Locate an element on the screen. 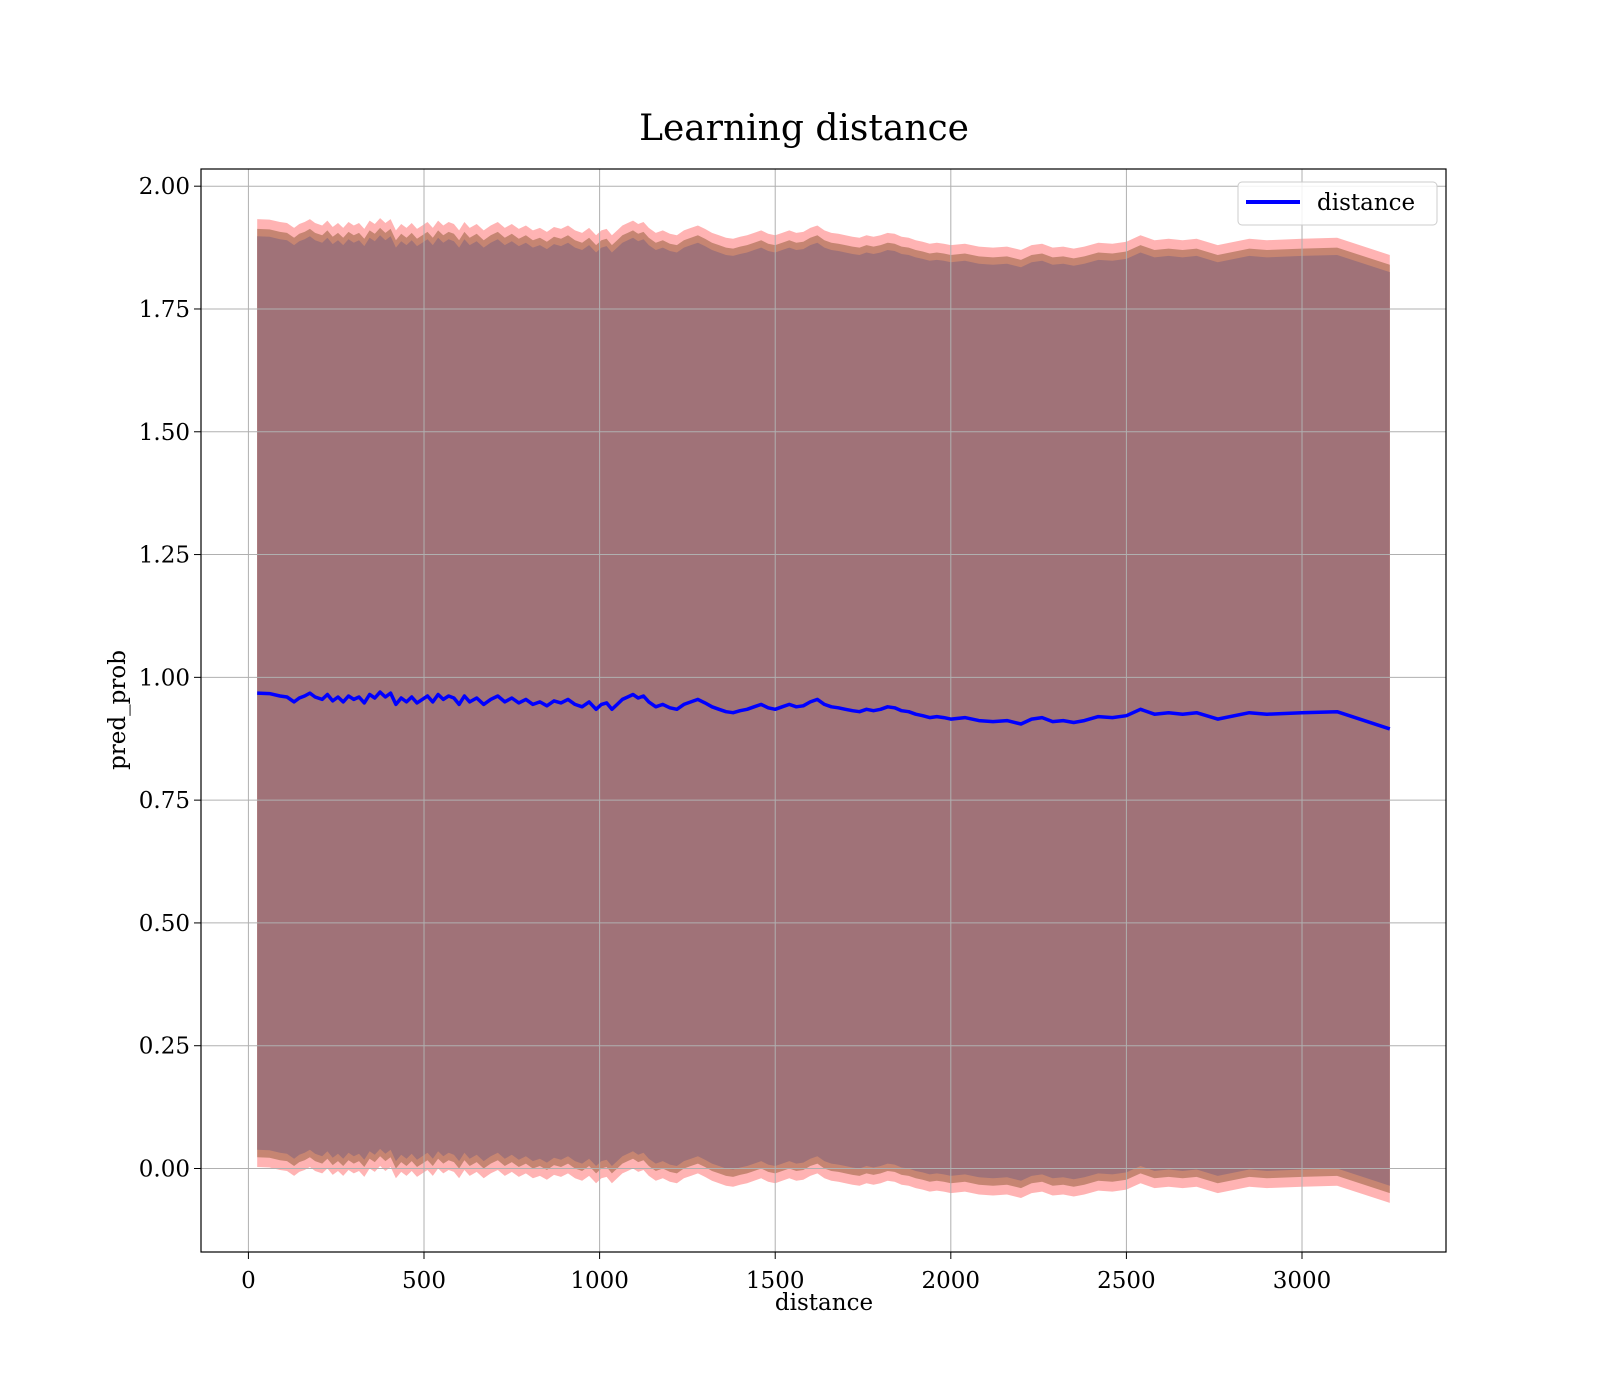 Image resolution: width=1600 pixels, height=1400 pixels. x-tick-label: 2000 is located at coordinates (951, 1281).